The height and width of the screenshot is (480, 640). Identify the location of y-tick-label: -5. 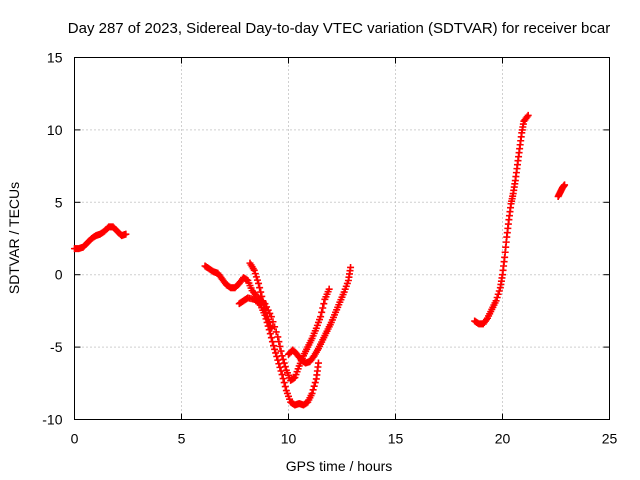
(56, 347).